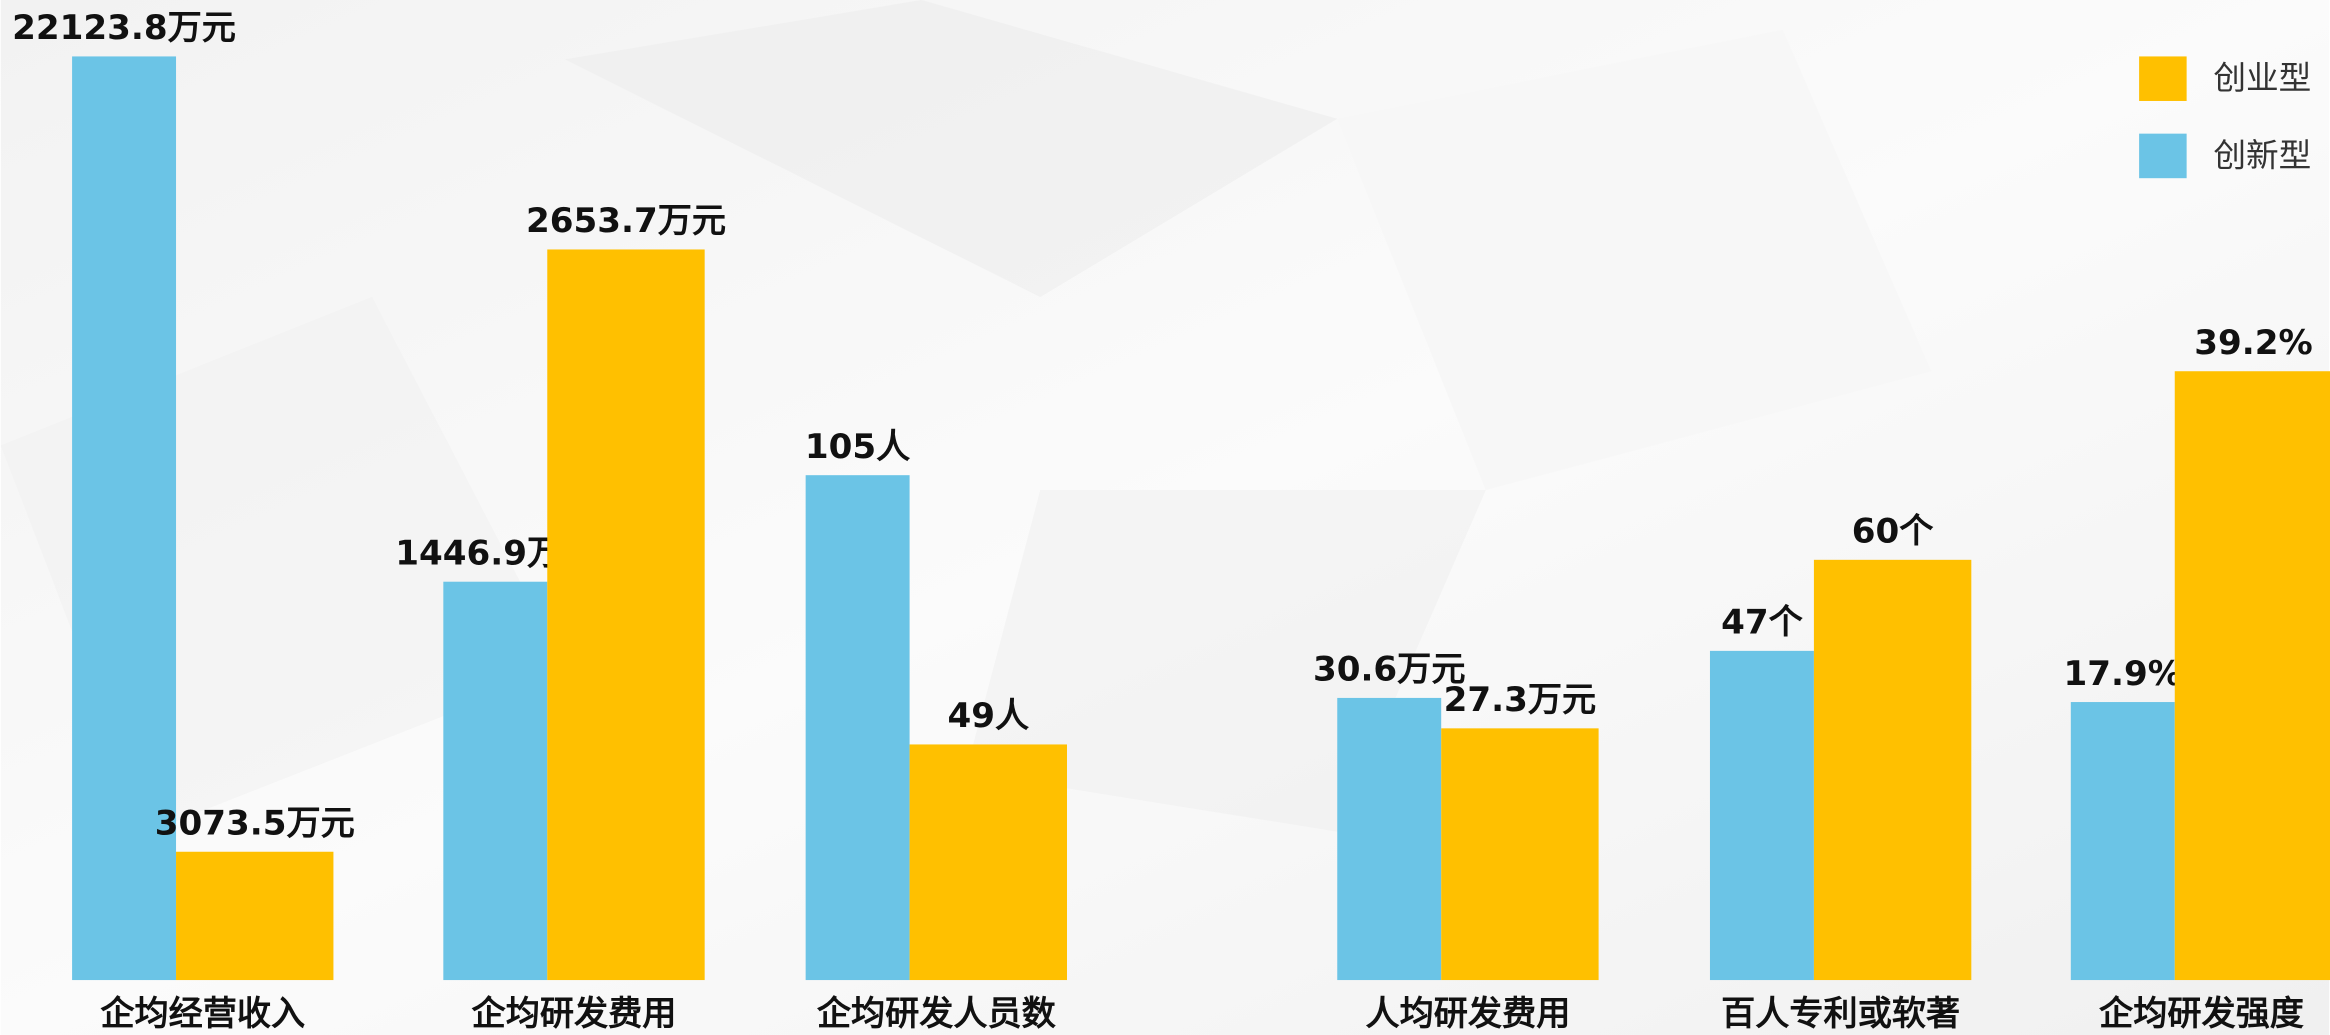 The image size is (2330, 1035). I want to click on value-label: 47个, so click(1762, 623).